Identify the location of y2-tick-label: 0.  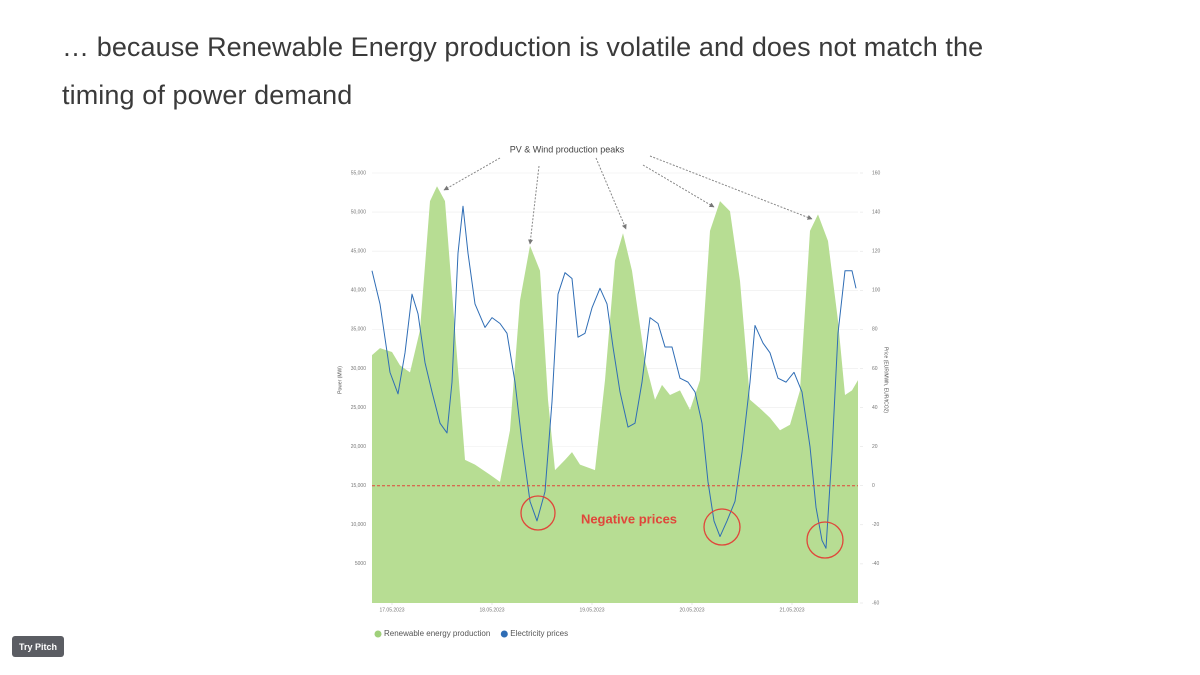
(873, 486).